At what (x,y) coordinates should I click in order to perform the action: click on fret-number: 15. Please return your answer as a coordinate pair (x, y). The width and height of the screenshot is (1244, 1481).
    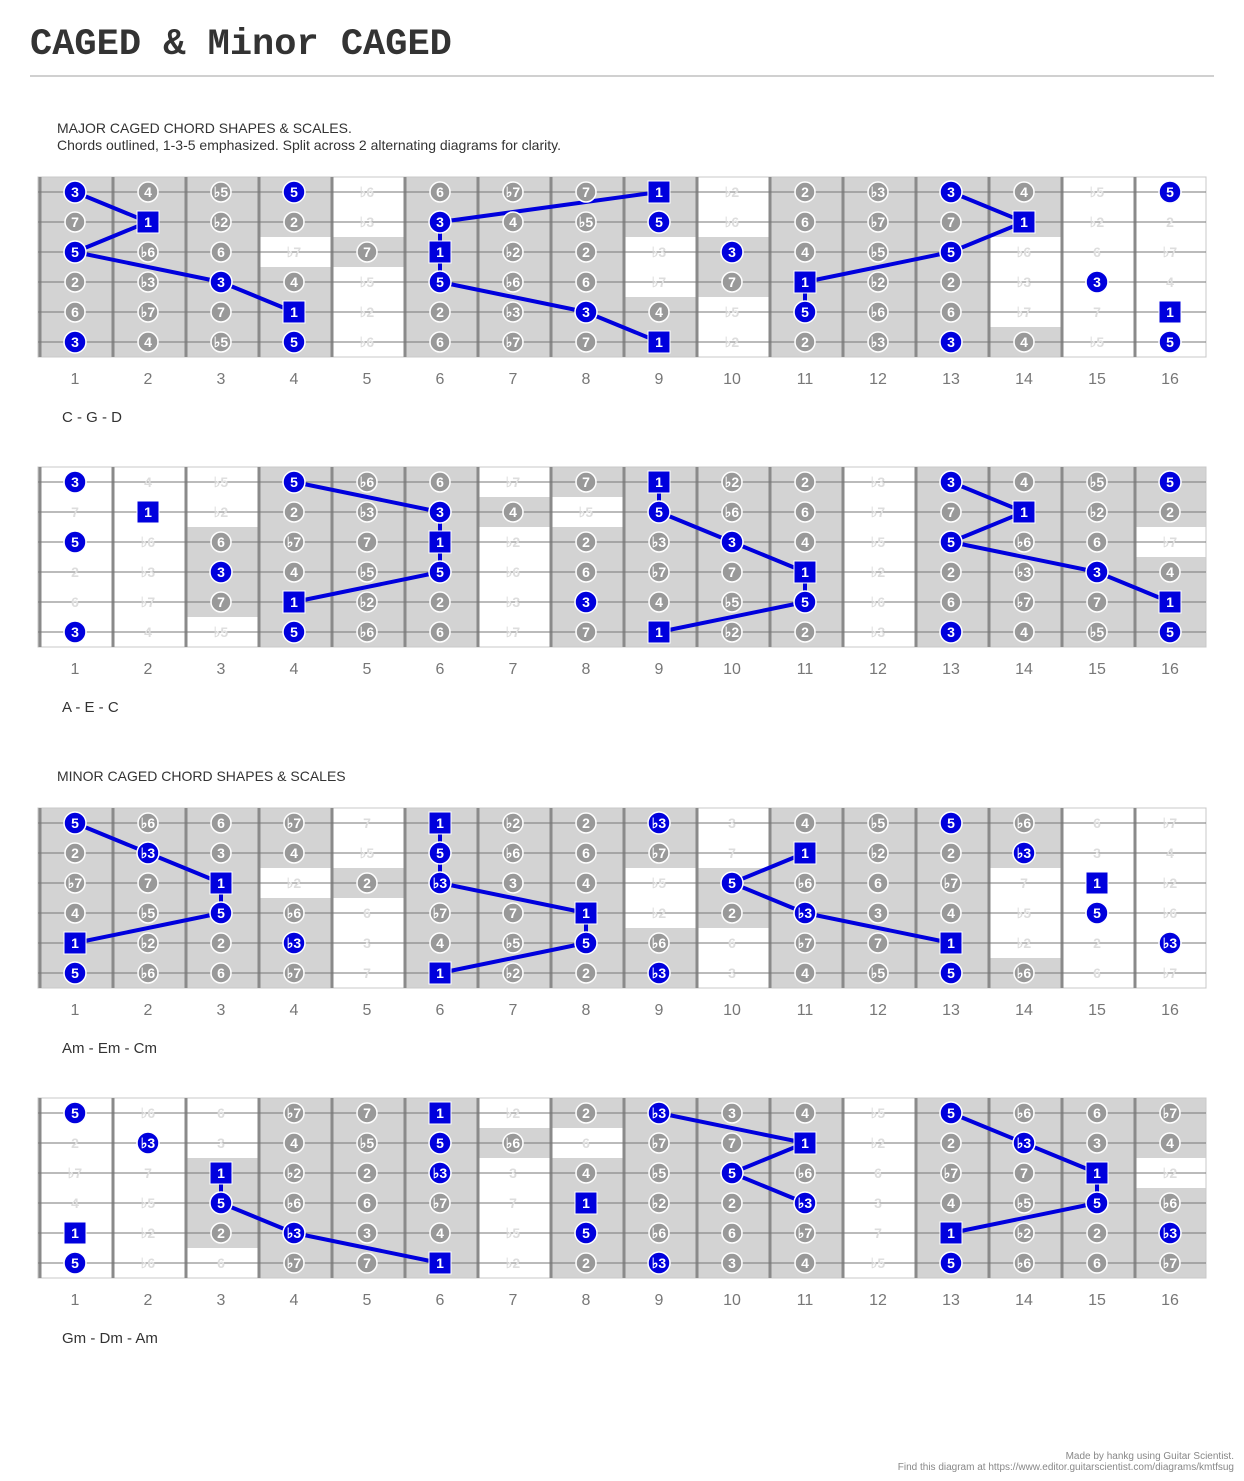
    Looking at the image, I should click on (1097, 1010).